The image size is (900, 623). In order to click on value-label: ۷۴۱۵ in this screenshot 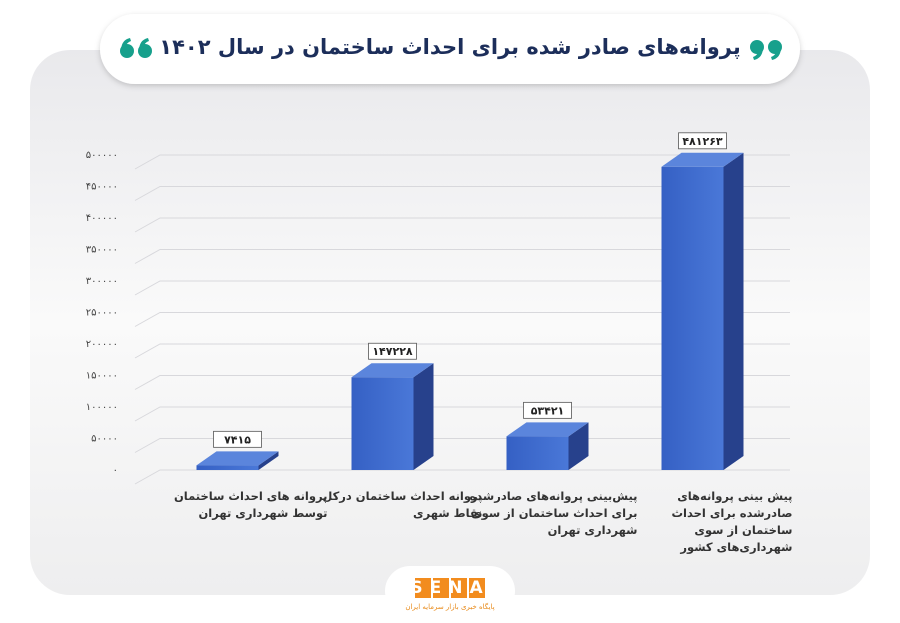, I will do `click(237, 439)`.